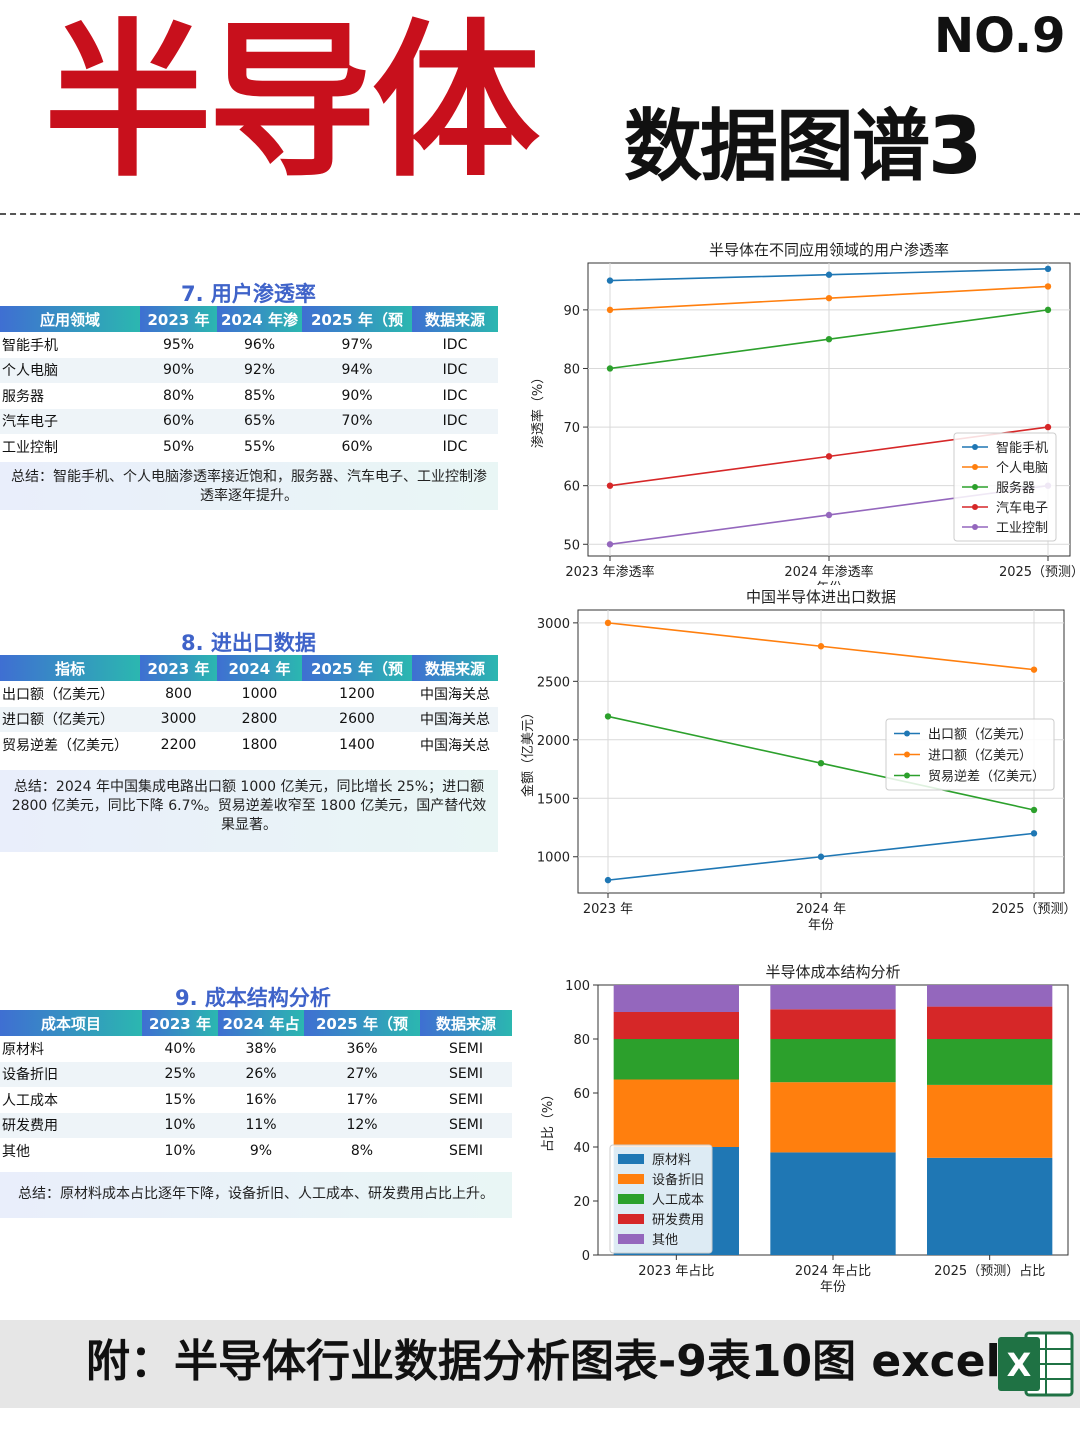 This screenshot has height=1434, width=1080. Describe the element at coordinates (178, 446) in the screenshot. I see `table-cell: 50%` at that location.